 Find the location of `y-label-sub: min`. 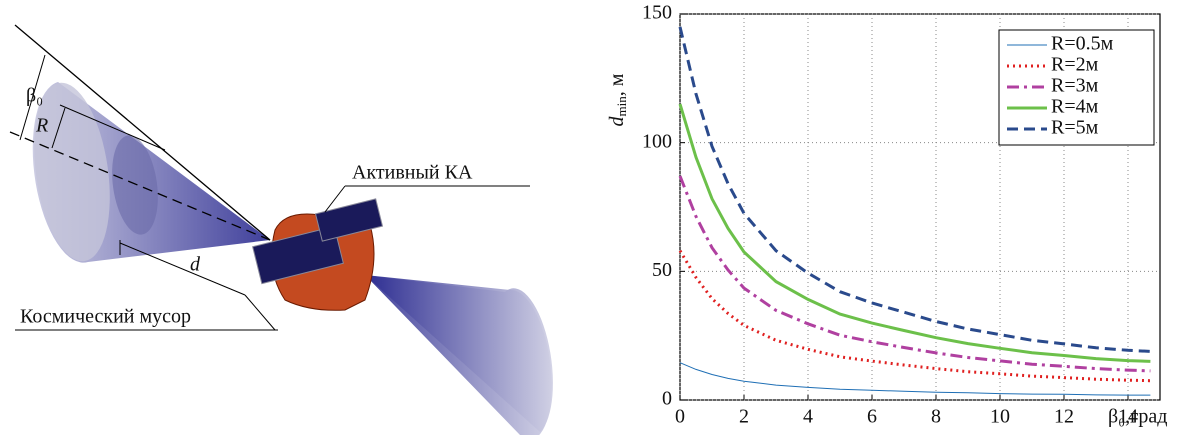

y-label-sub: min is located at coordinates (621, 106).